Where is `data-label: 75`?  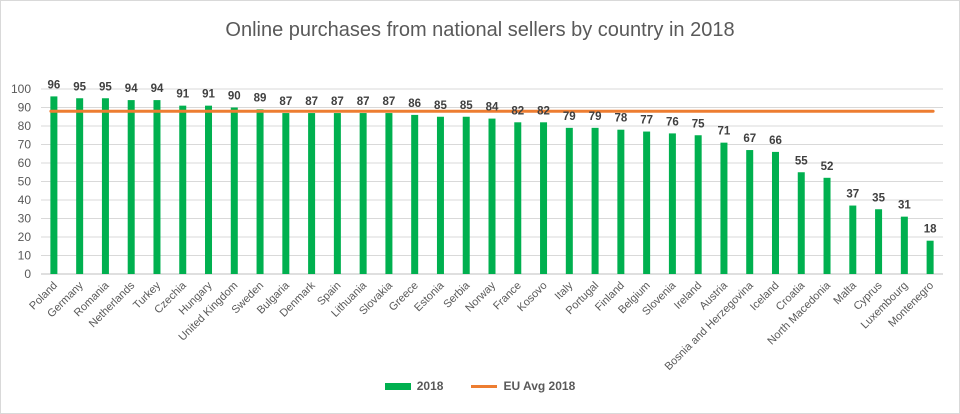
data-label: 75 is located at coordinates (698, 124).